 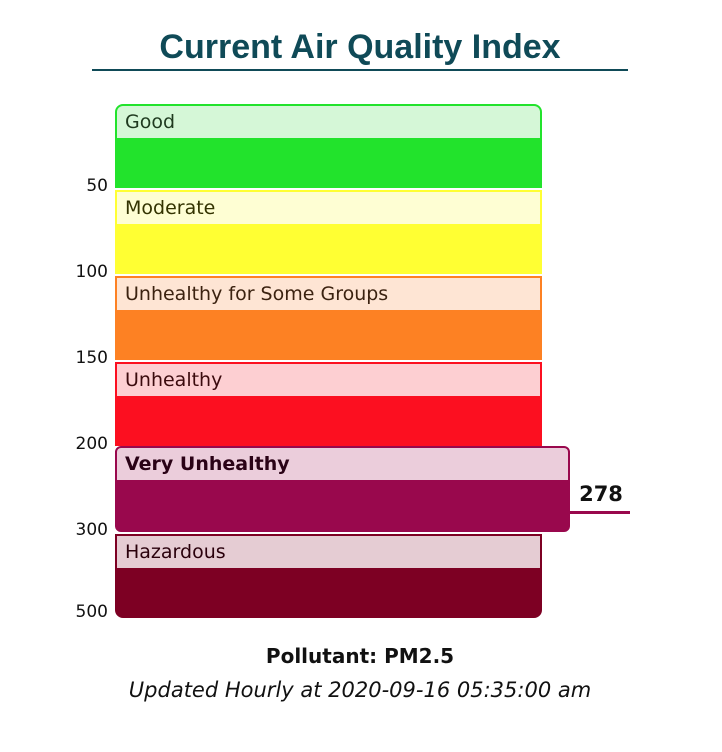 What do you see at coordinates (91, 444) in the screenshot?
I see `tick-label: 200` at bounding box center [91, 444].